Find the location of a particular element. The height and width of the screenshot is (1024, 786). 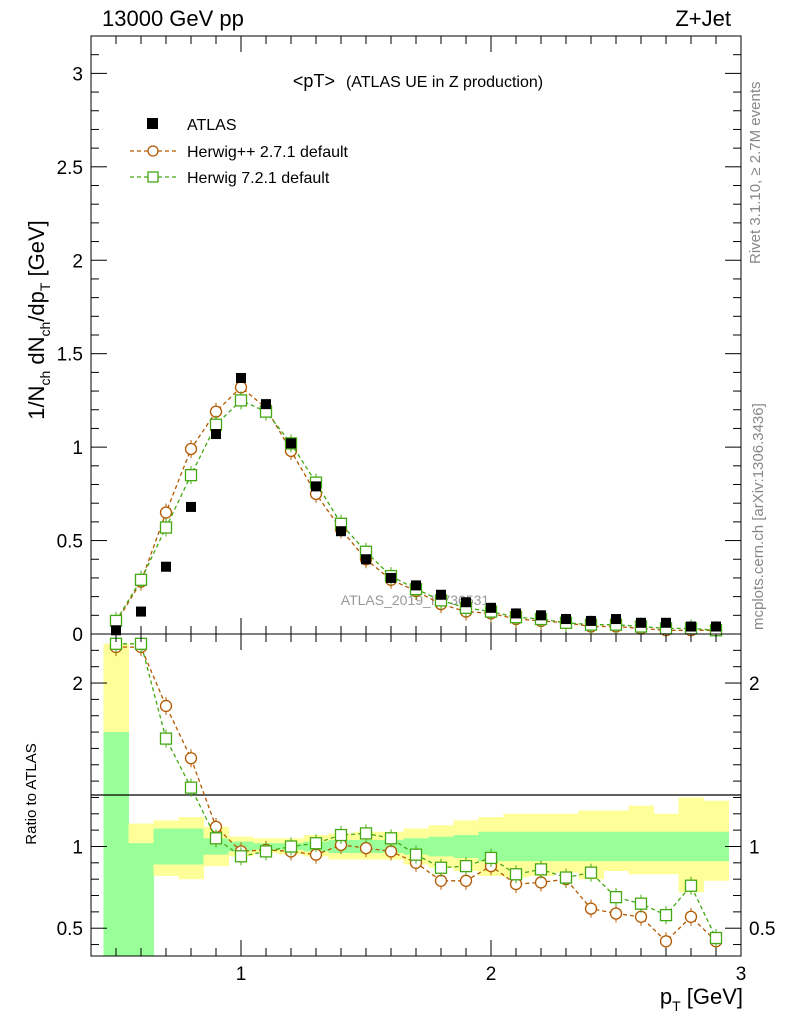

mcplots-label: mcplots.cern.ch [arXiv:1306.3436] is located at coordinates (758, 516).